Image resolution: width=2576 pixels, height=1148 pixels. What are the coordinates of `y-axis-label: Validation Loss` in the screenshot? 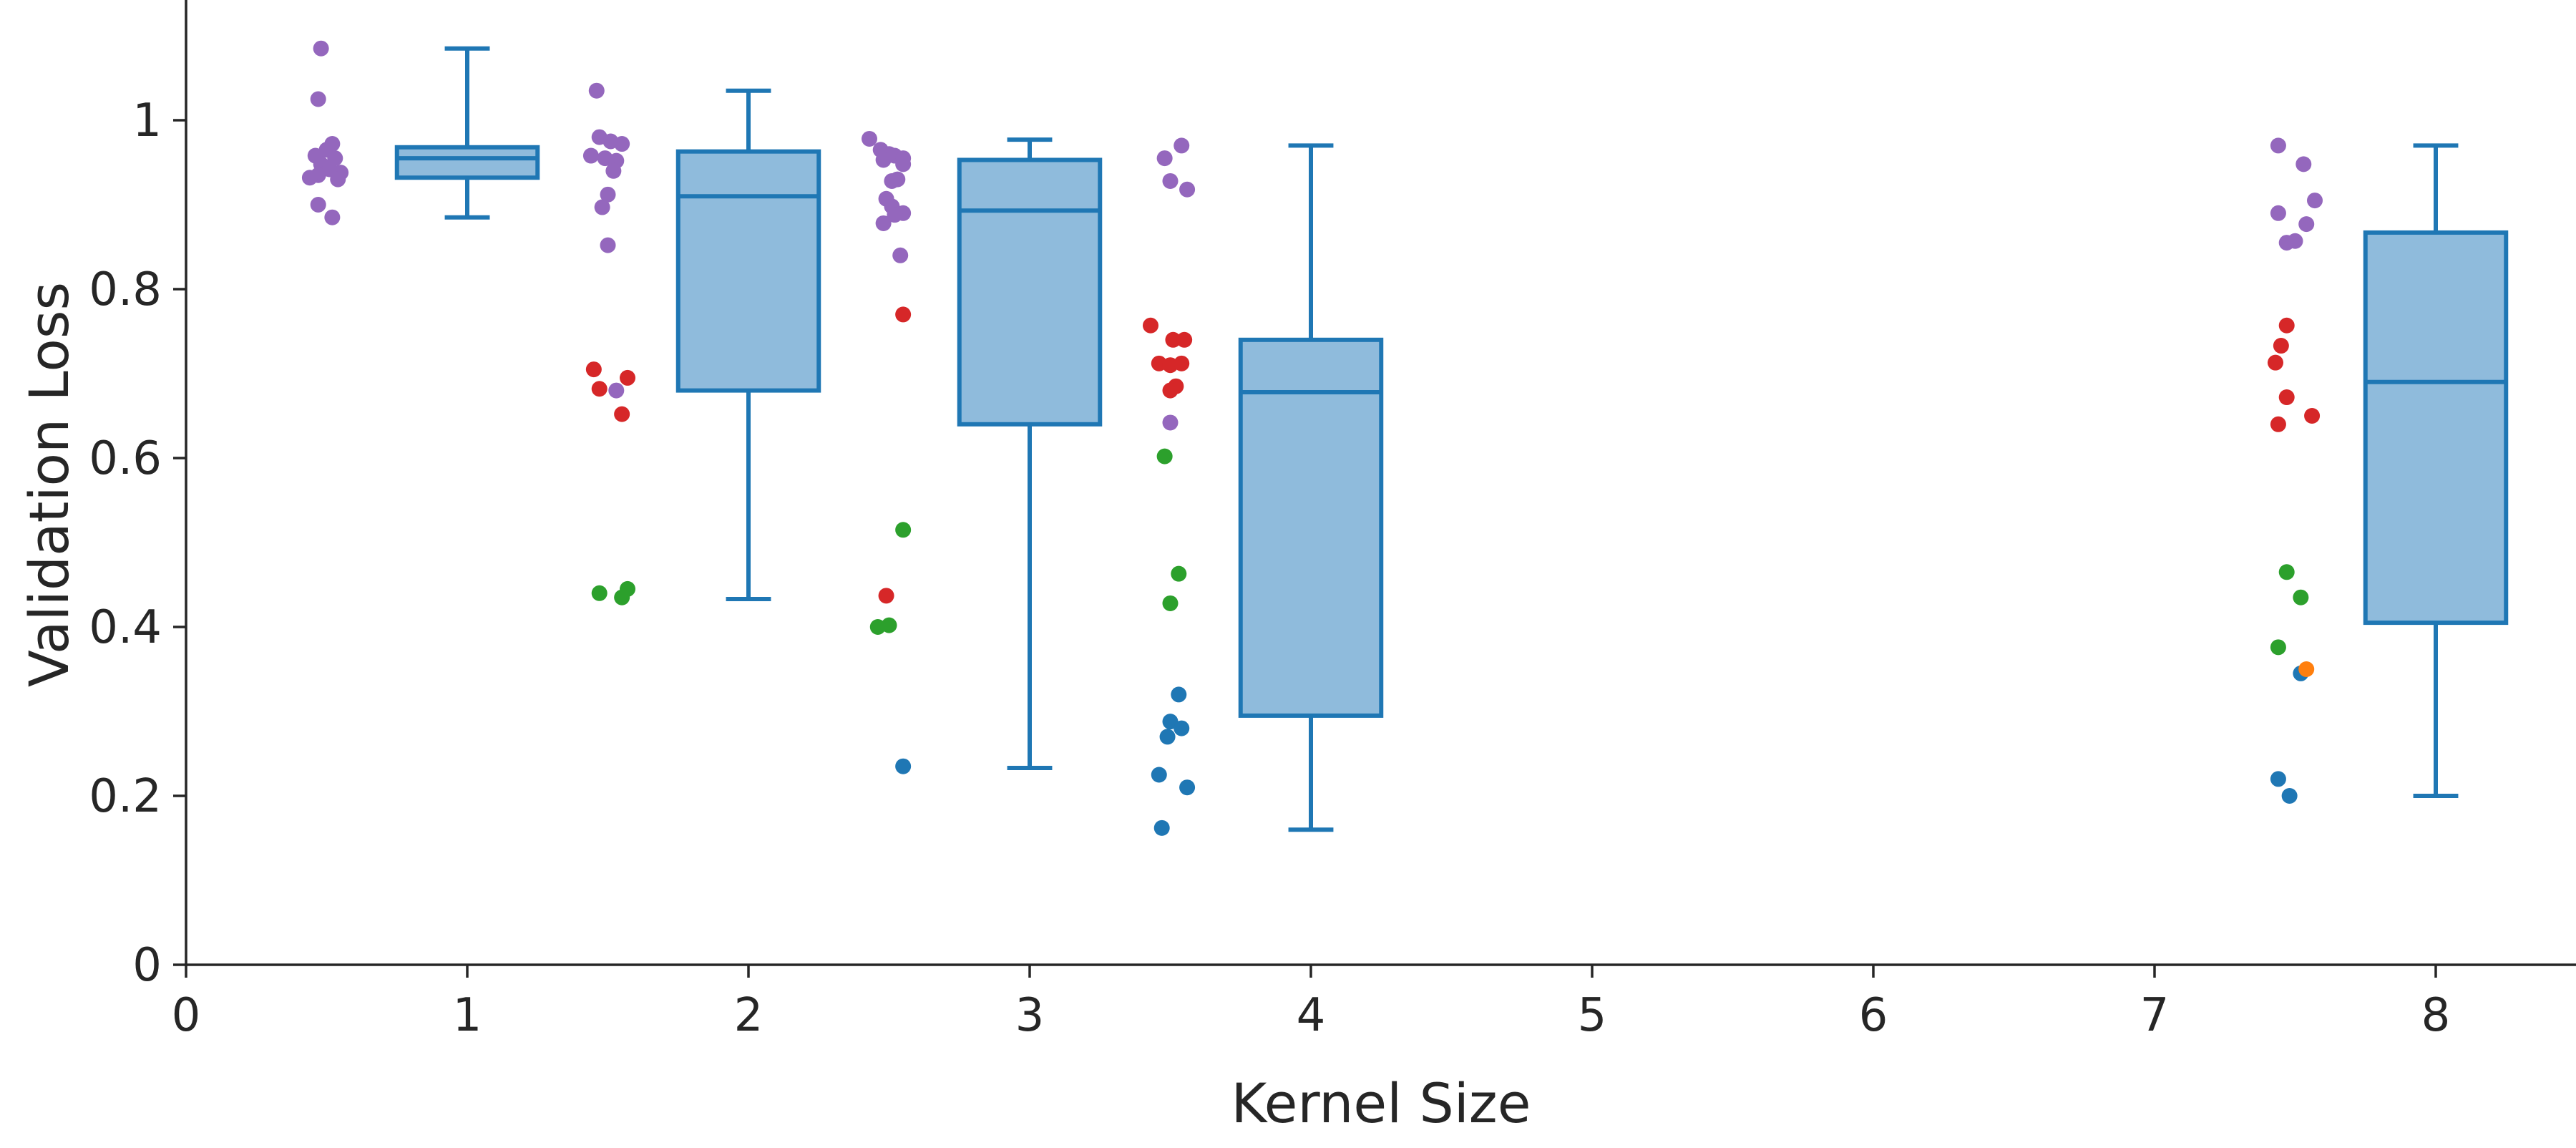 It's located at (49, 484).